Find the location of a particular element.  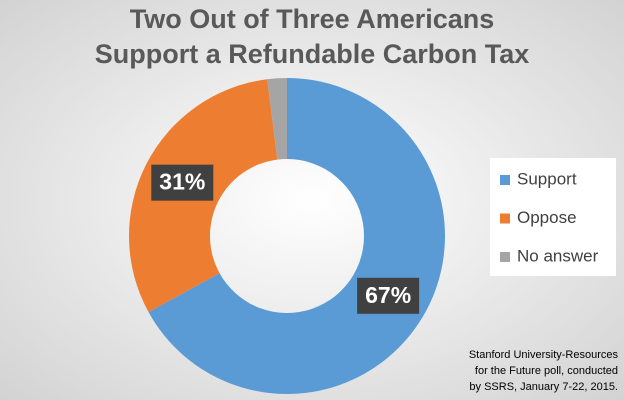

chart-title: Two Out of Three Americans is located at coordinates (312, 19).